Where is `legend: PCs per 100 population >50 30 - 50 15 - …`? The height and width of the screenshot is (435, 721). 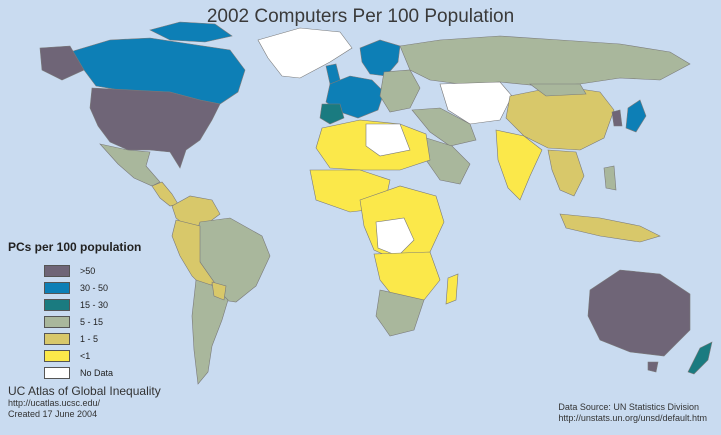
legend: PCs per 100 population >50 30 - 50 15 - … is located at coordinates (74, 310).